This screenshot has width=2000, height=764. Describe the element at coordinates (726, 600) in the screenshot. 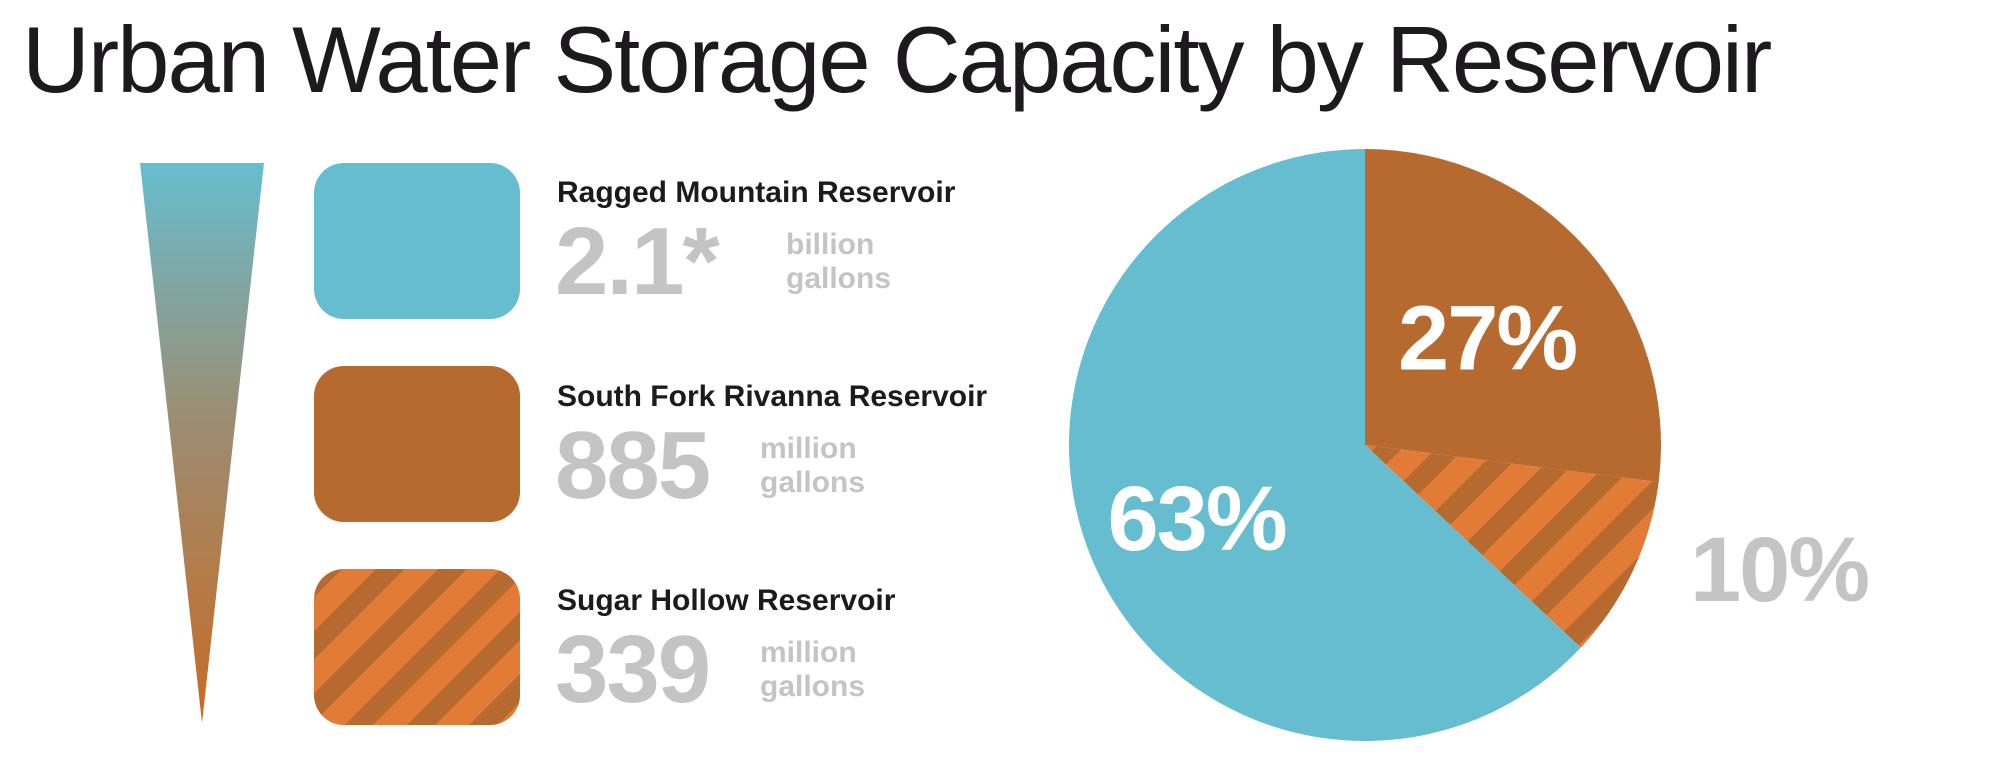

I see `legend-name-sugar-hollow: Sugar Hollow Reservoir` at that location.